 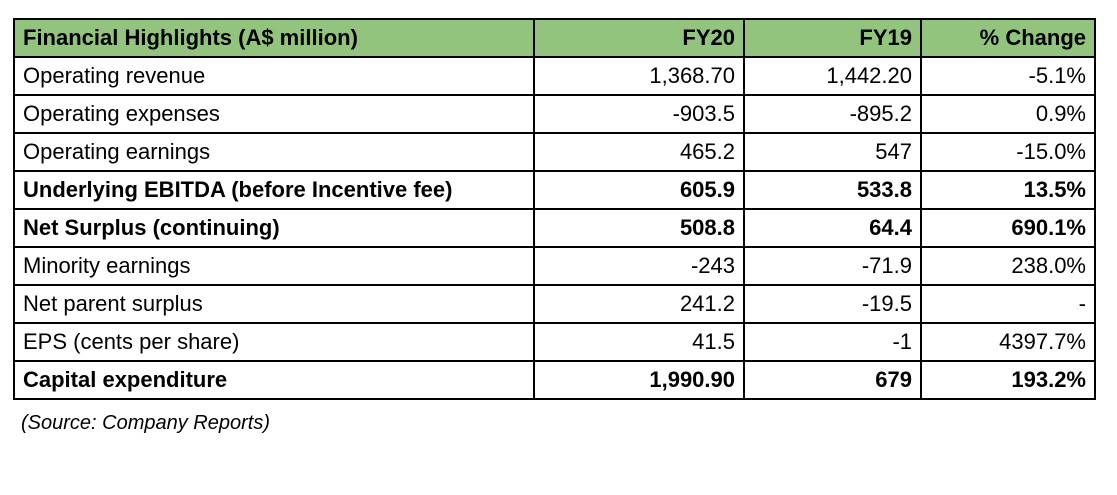 I want to click on cell-fy20: -243, so click(x=639, y=266).